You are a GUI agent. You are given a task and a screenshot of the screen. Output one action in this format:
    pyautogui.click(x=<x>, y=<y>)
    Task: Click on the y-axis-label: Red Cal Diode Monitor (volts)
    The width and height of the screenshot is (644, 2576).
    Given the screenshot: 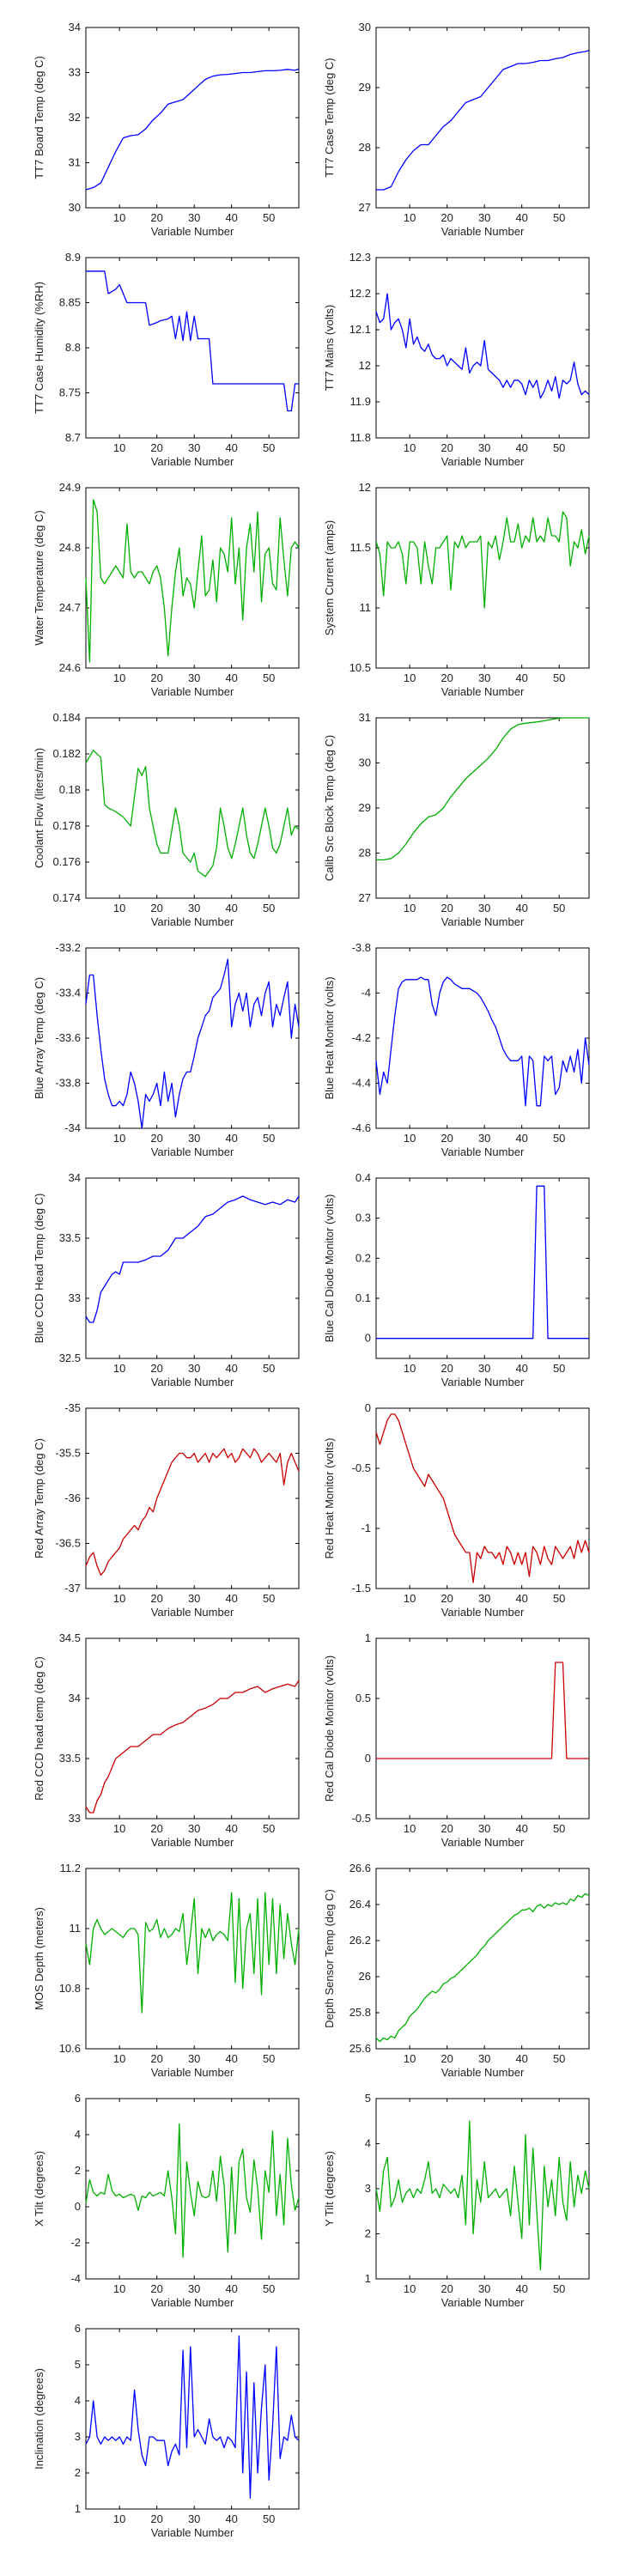 What is the action you would take?
    pyautogui.click(x=329, y=1729)
    